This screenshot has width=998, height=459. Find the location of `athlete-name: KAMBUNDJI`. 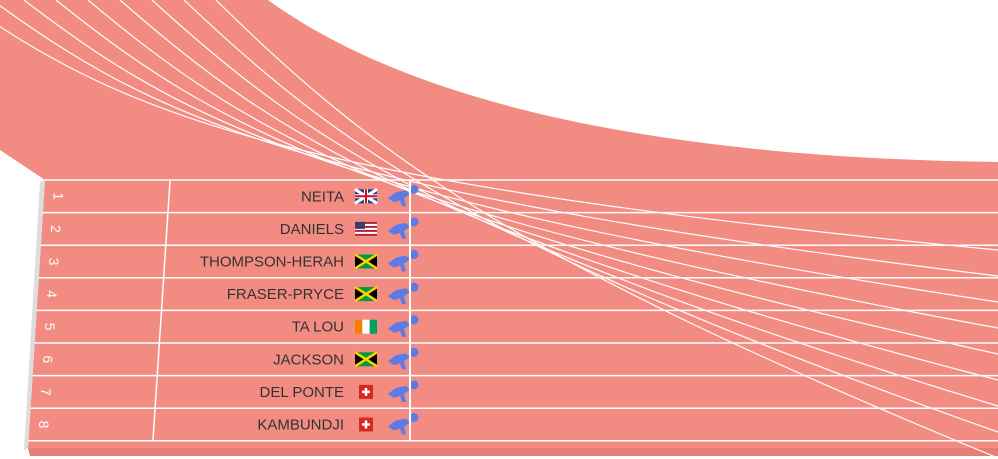

athlete-name: KAMBUNDJI is located at coordinates (300, 424).